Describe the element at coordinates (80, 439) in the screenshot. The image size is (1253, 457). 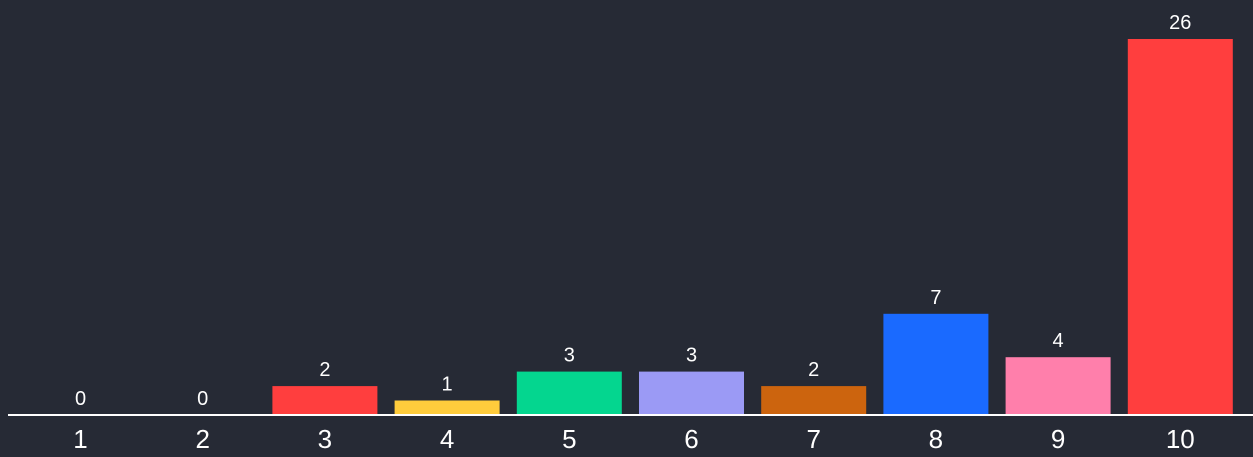
I see `x-tick-label-1: 1` at that location.